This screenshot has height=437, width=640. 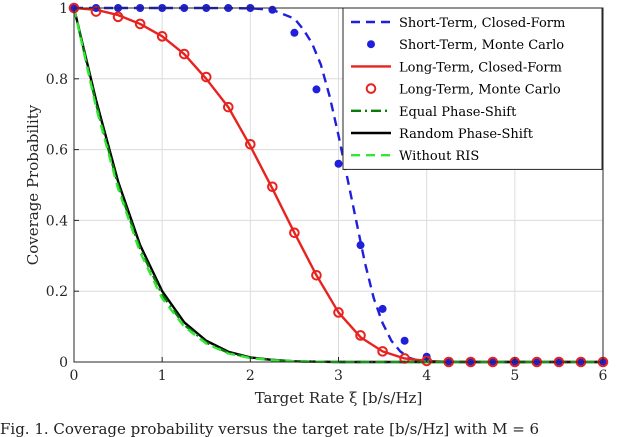 I want to click on legend-entry-label: Random Phase-Shift, so click(x=466, y=134).